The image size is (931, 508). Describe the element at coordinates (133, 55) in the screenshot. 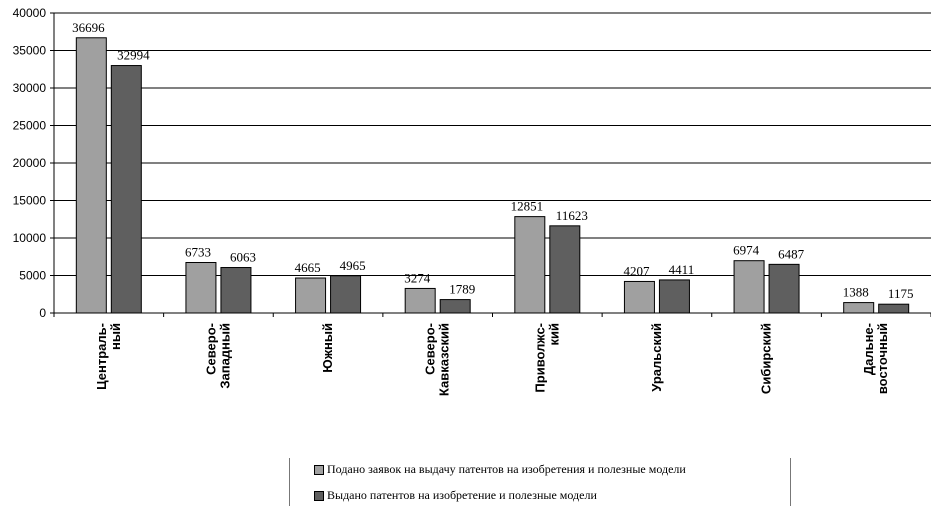

I see `data-label: 32994` at that location.